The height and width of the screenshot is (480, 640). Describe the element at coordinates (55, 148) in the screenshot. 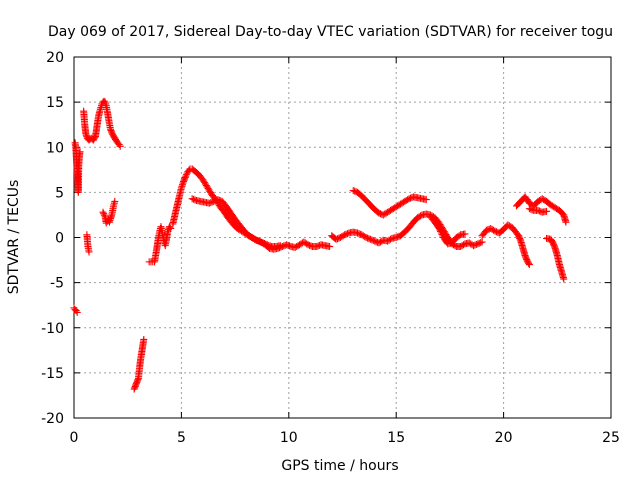

I see `y-tick-label: 10` at that location.